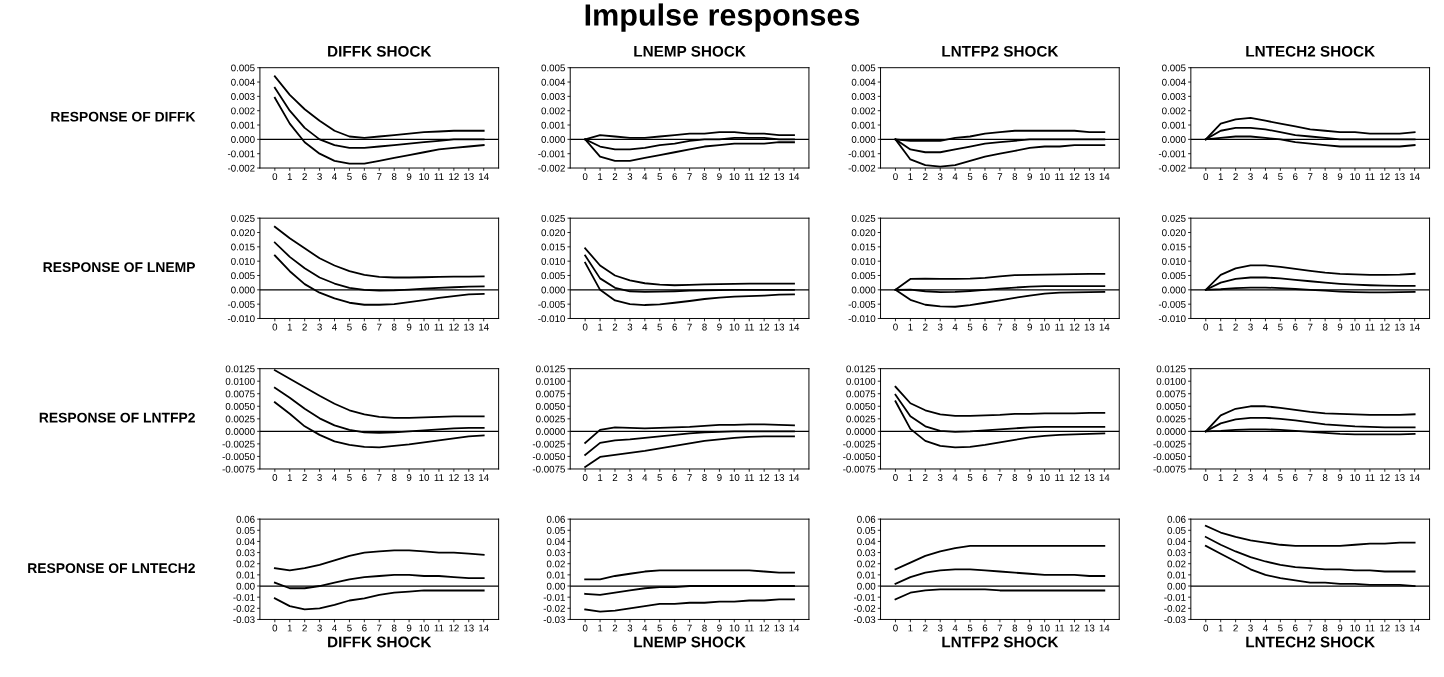 Image resolution: width=1444 pixels, height=677 pixels. Describe the element at coordinates (241, 319) in the screenshot. I see `y-tick-label: -0.010` at that location.